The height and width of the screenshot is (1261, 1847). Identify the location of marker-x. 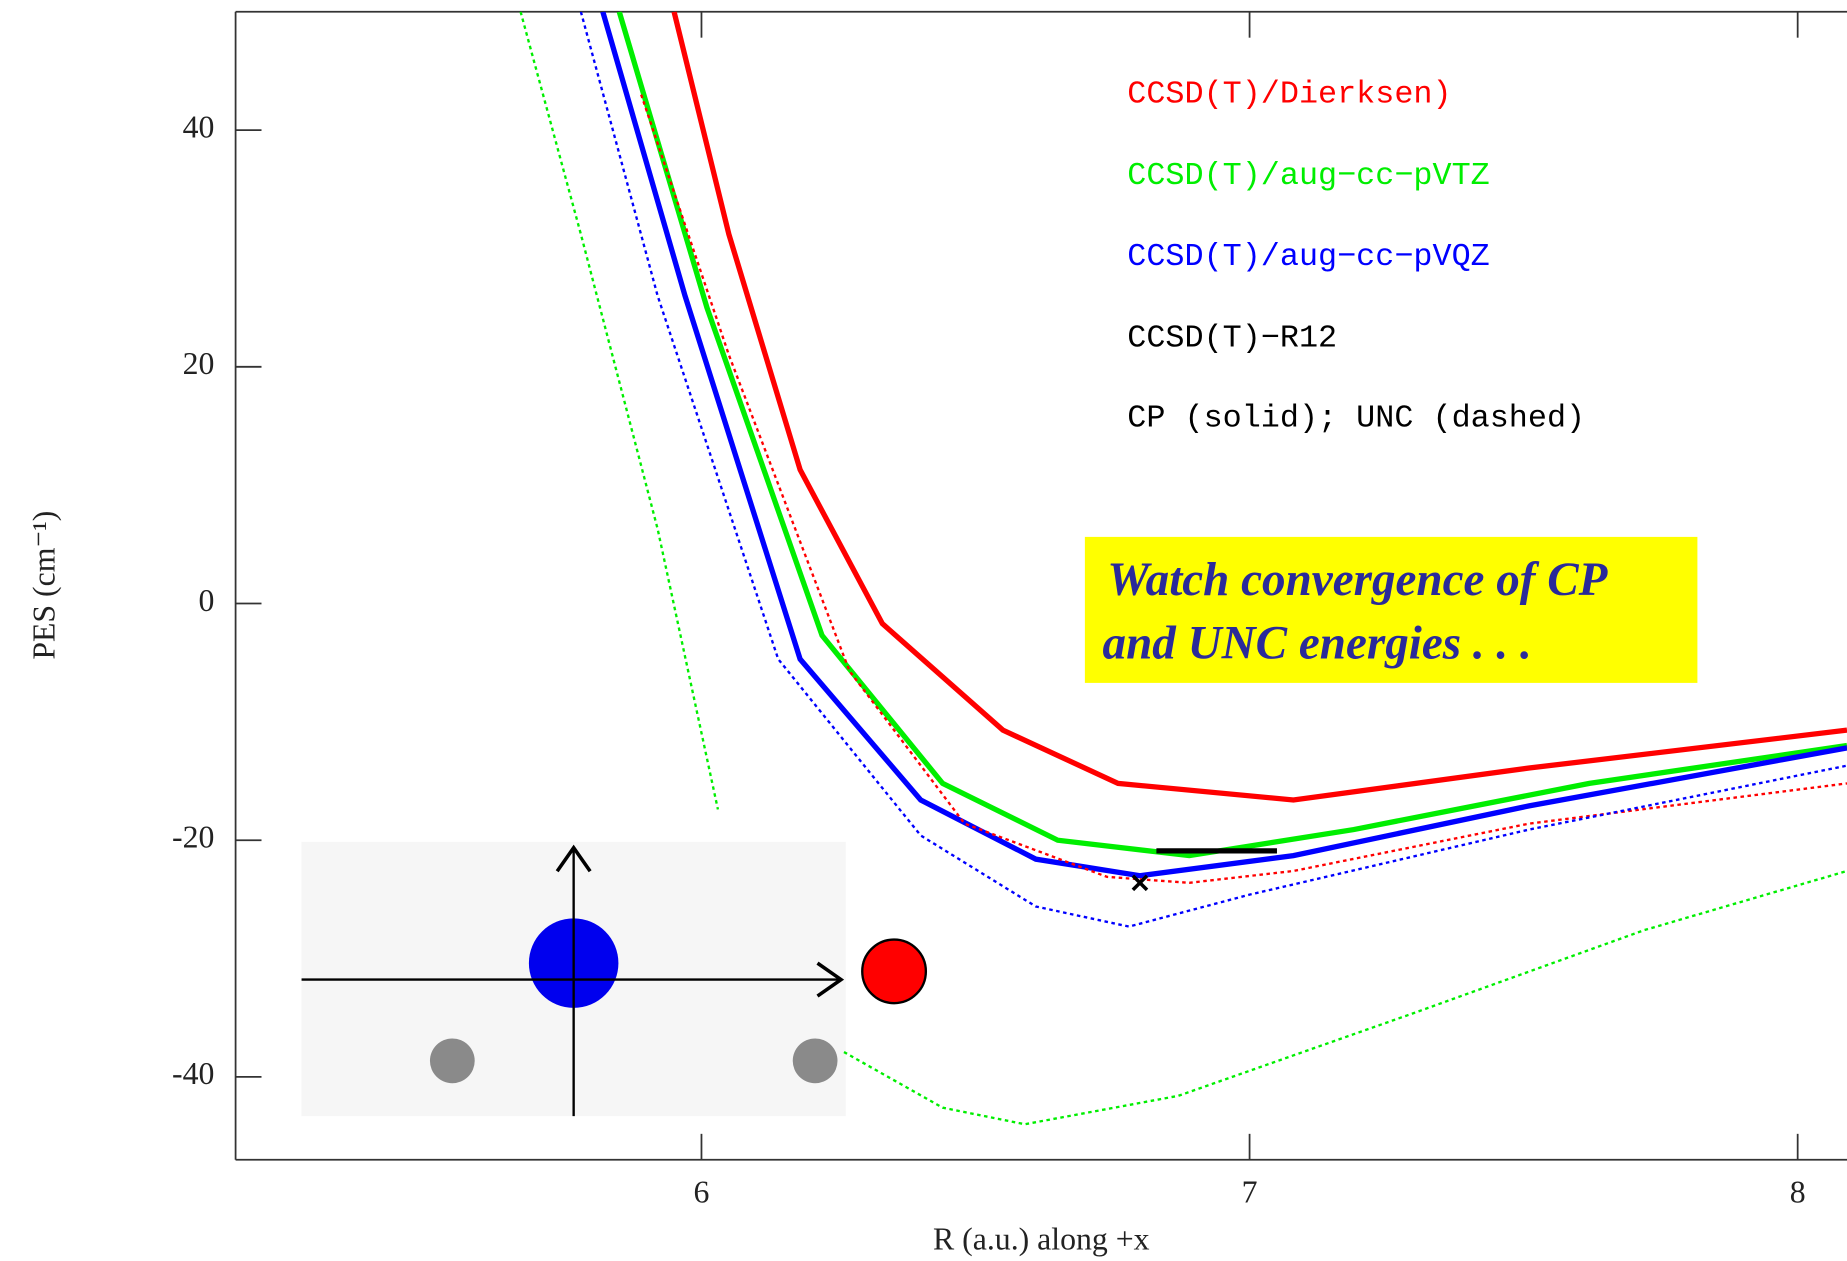
(1140, 883).